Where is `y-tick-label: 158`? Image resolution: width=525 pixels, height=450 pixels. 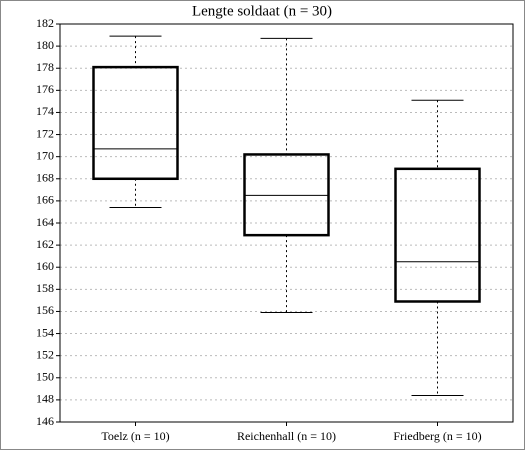 y-tick-label: 158 is located at coordinates (45, 288).